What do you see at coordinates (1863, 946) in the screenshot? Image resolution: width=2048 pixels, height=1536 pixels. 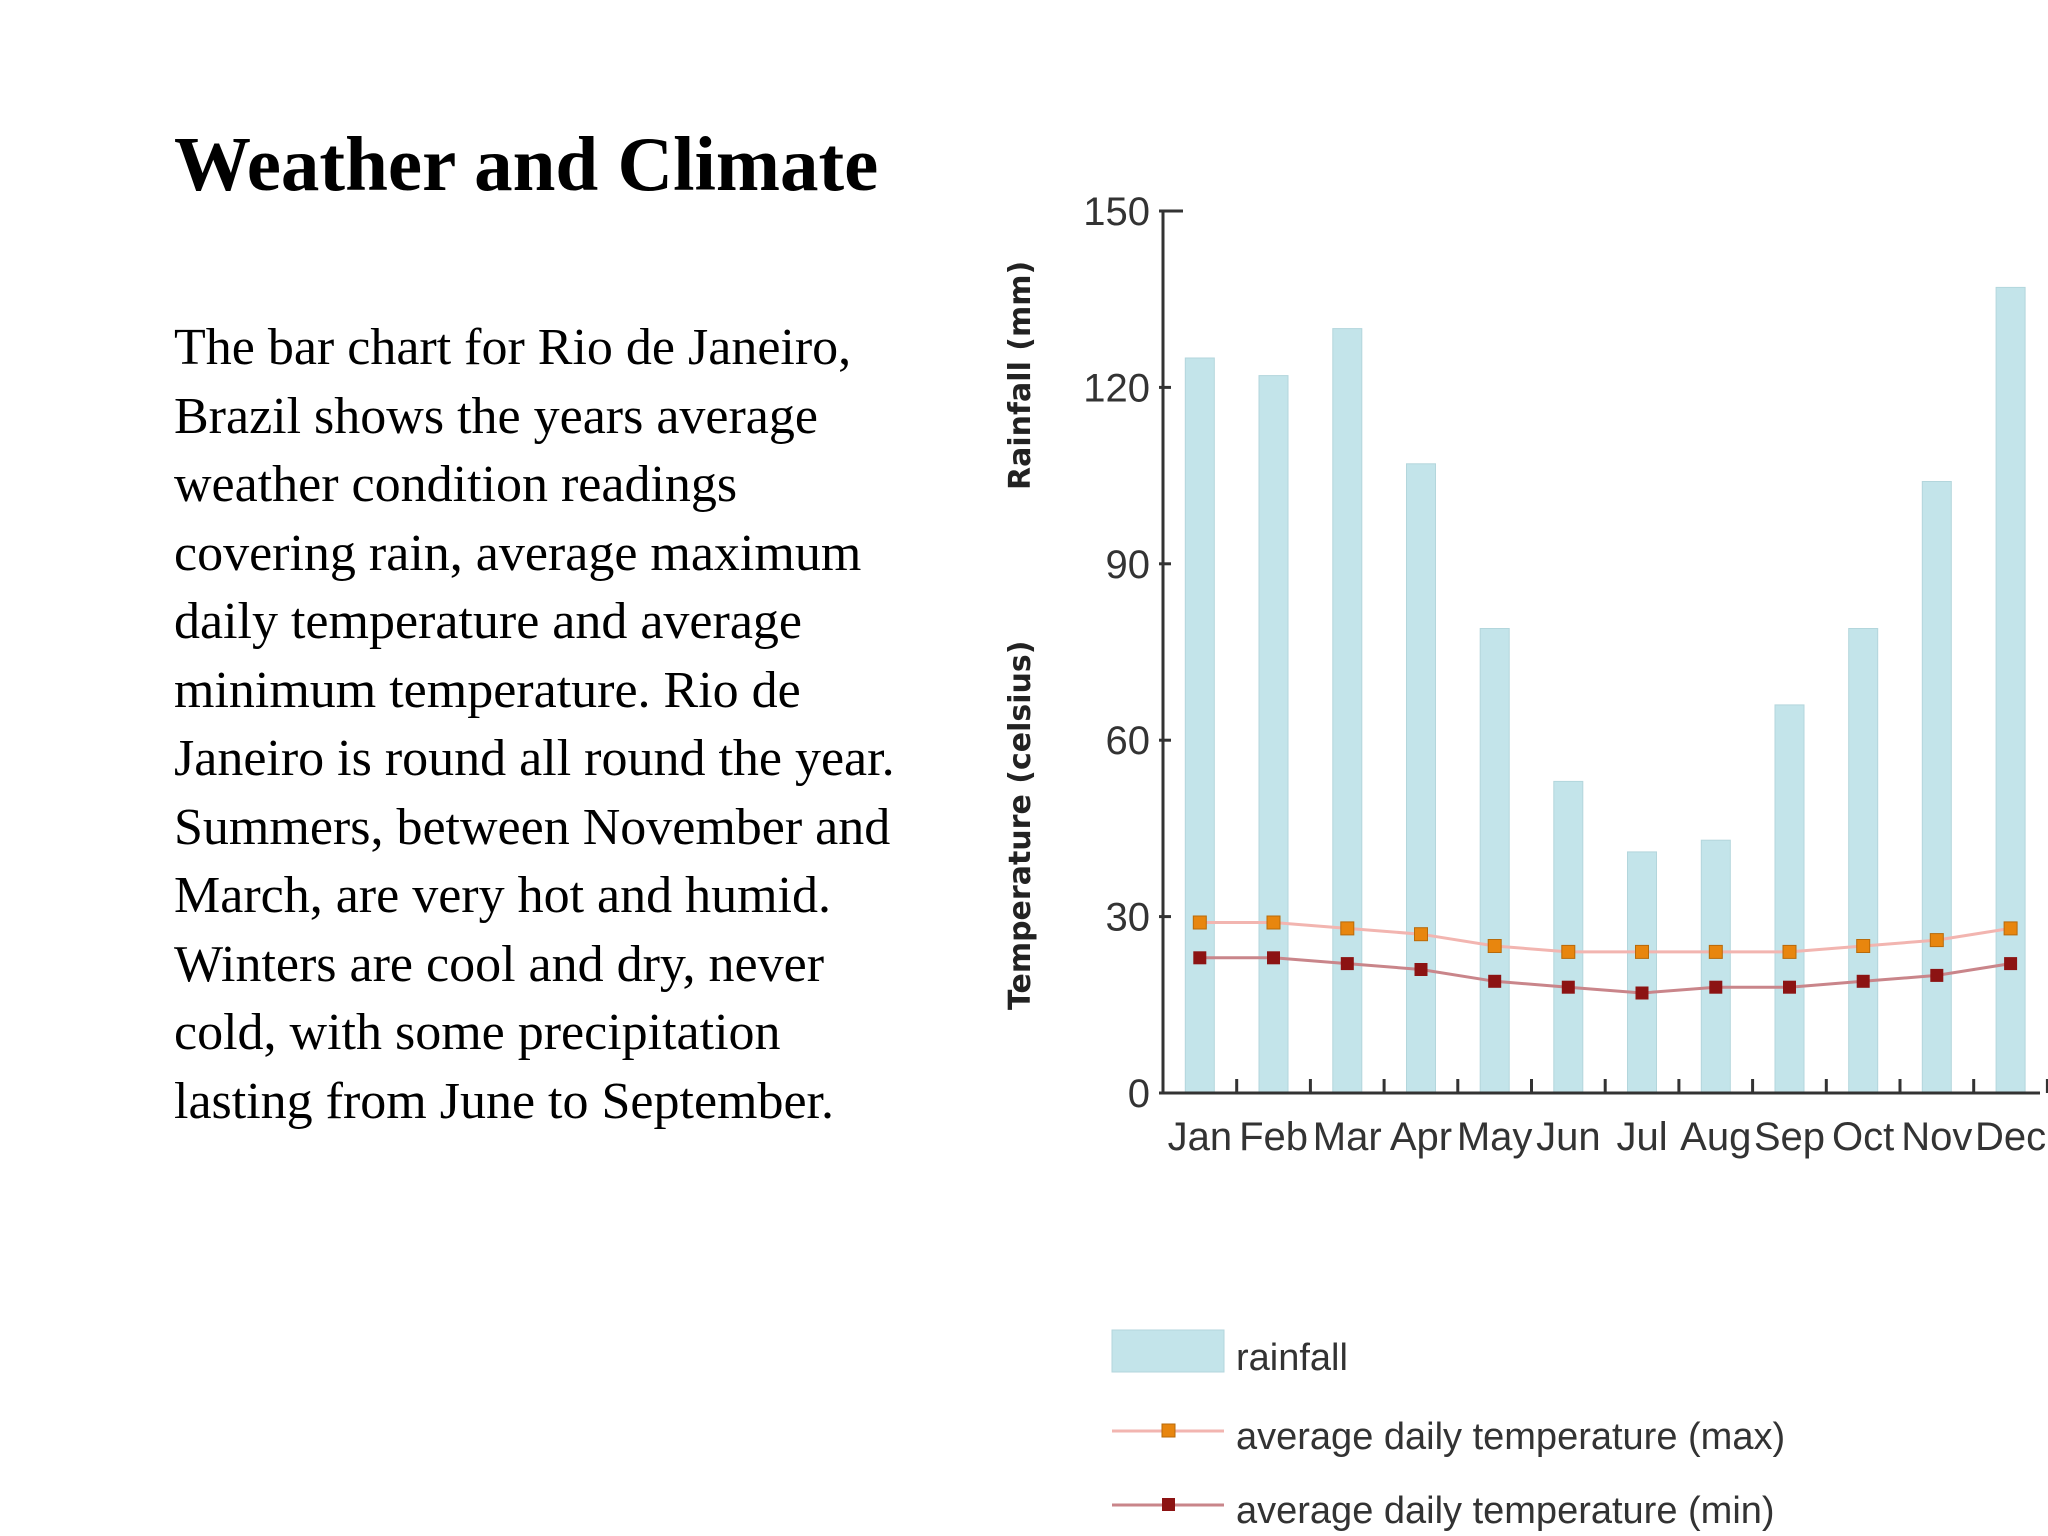 I see `temp-max-marker-oct` at bounding box center [1863, 946].